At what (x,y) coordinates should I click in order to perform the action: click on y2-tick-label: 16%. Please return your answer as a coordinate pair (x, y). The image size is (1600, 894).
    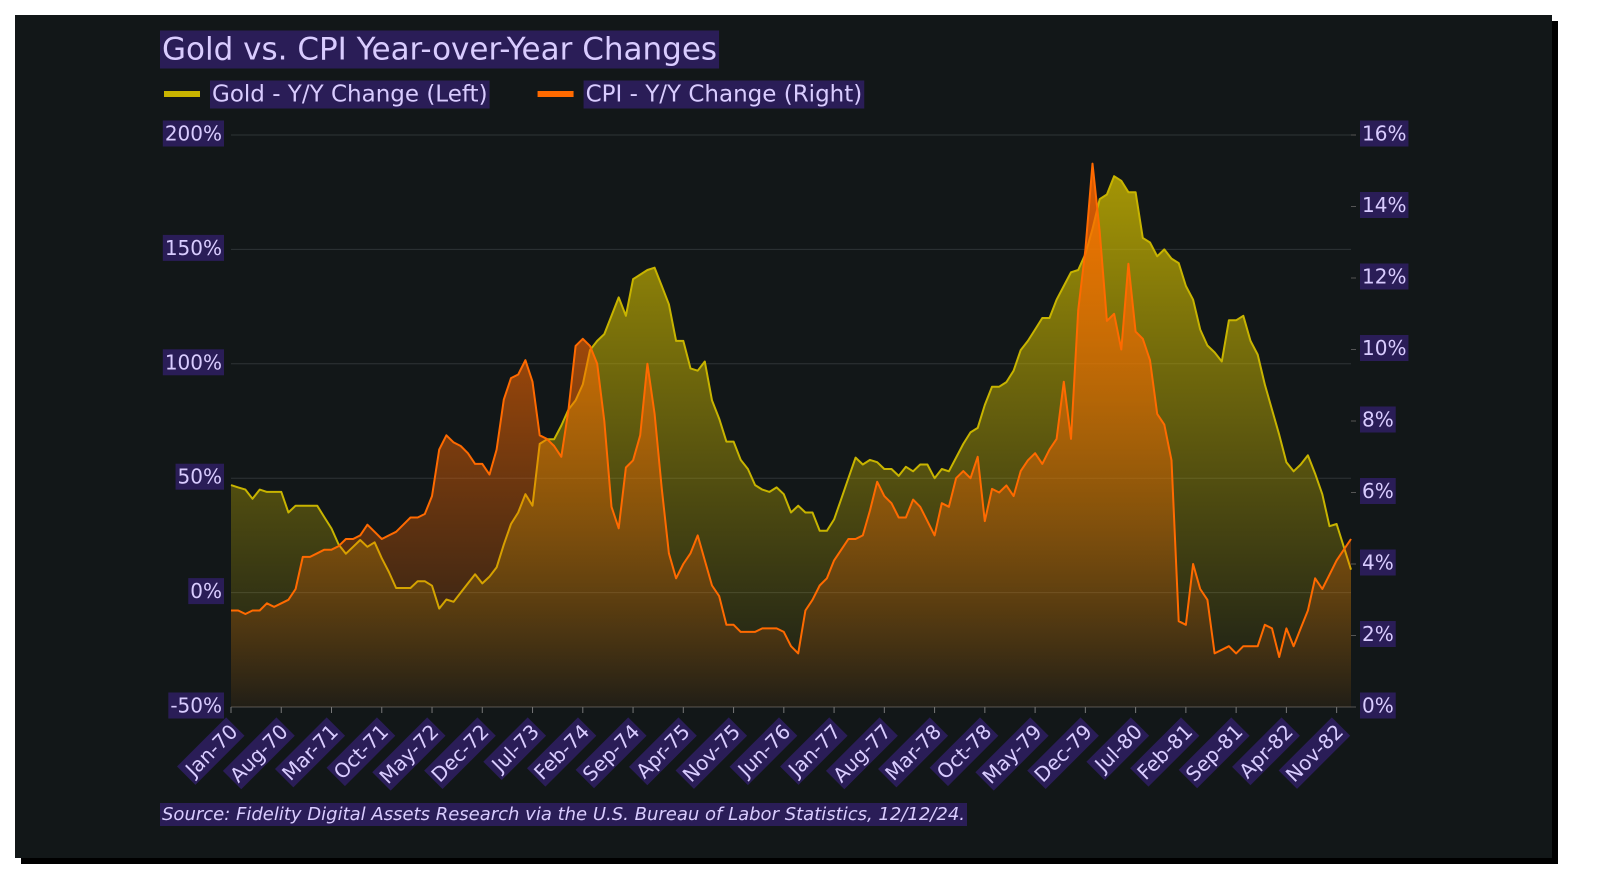
    Looking at the image, I should click on (1384, 134).